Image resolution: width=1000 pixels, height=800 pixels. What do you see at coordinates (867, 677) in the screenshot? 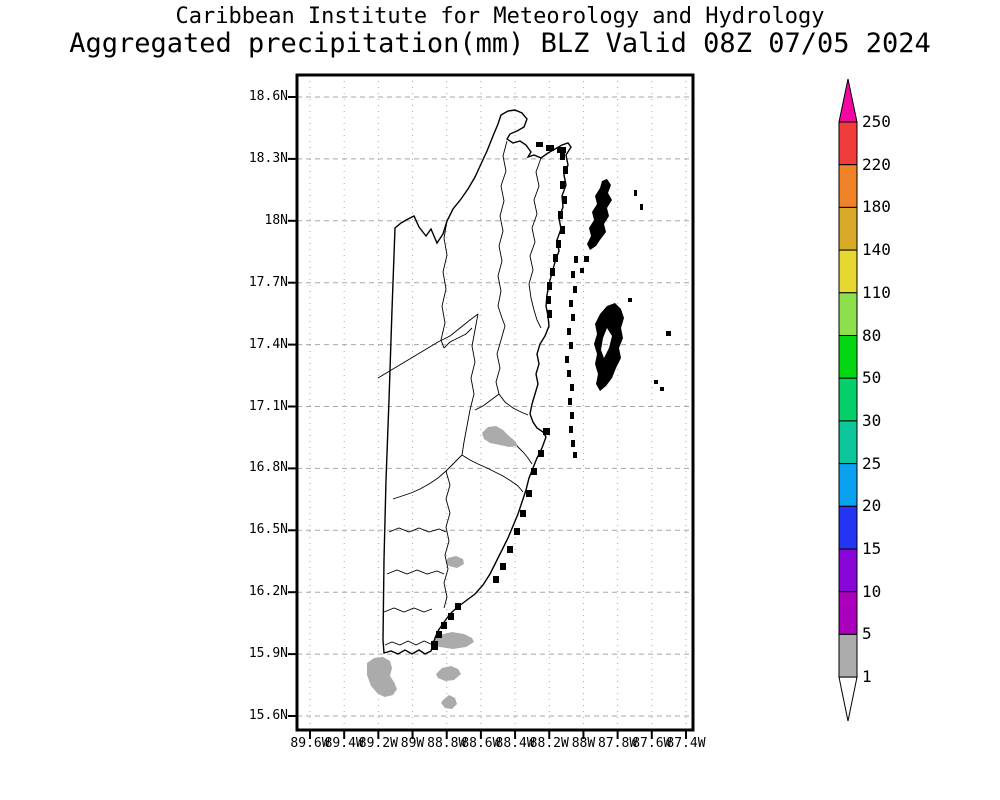
I see `colorbar-label: 1` at bounding box center [867, 677].